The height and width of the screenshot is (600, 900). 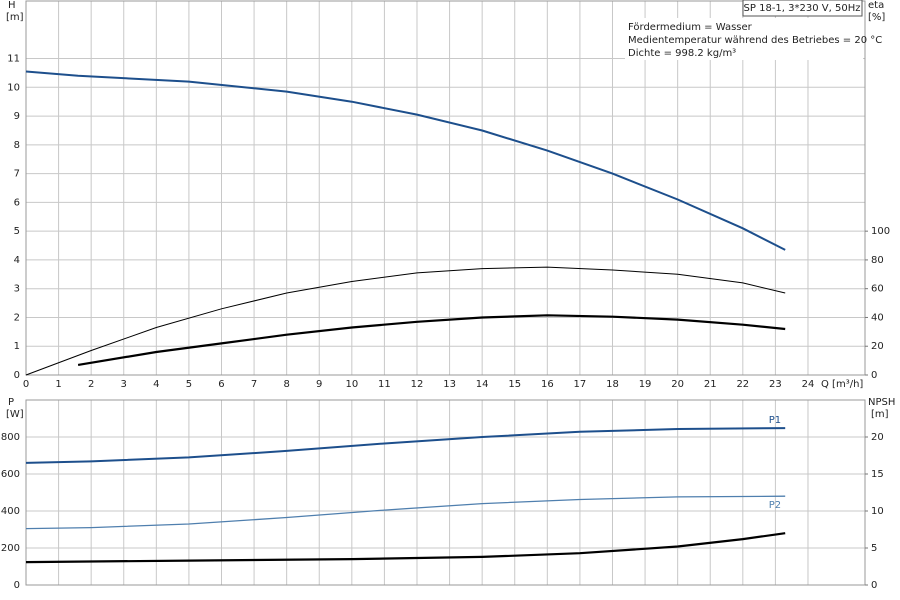 What do you see at coordinates (10, 548) in the screenshot?
I see `y-tick-label: 200` at bounding box center [10, 548].